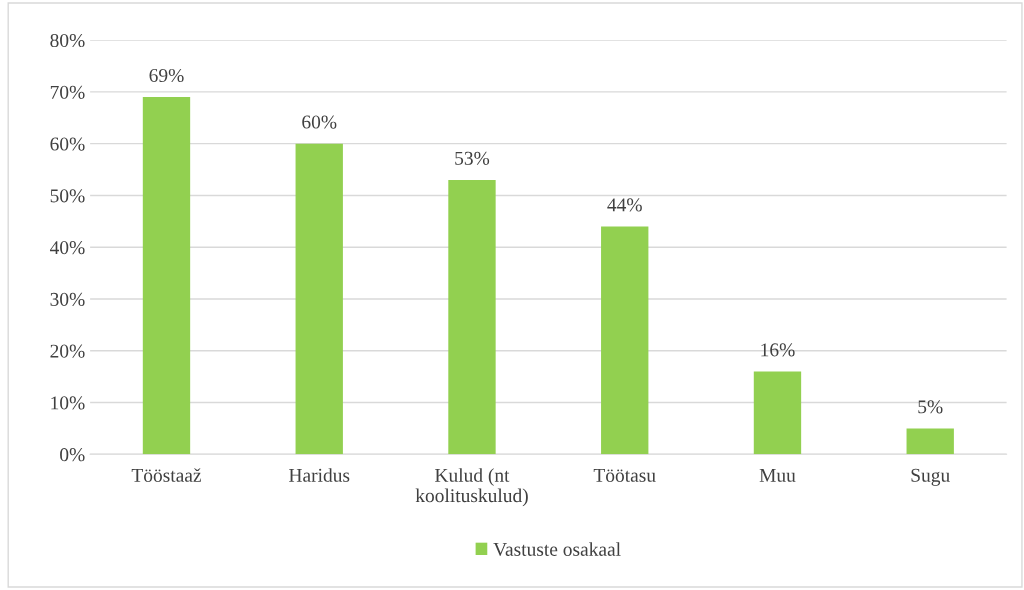  I want to click on y-tick-label: 50%, so click(67, 196).